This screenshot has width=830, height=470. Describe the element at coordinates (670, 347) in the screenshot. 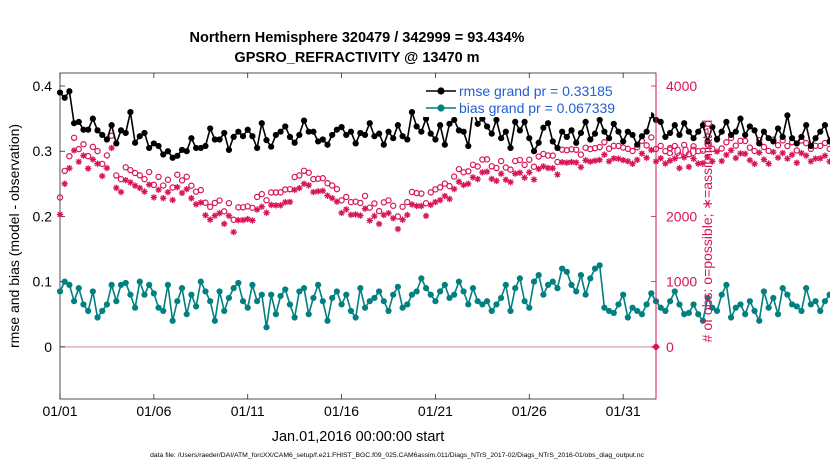

I see `y-right-tick-label: 0` at that location.